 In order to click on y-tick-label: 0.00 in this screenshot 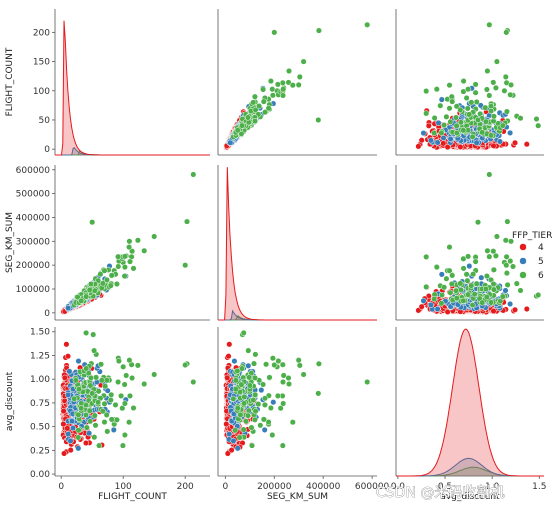, I will do `click(40, 475)`.